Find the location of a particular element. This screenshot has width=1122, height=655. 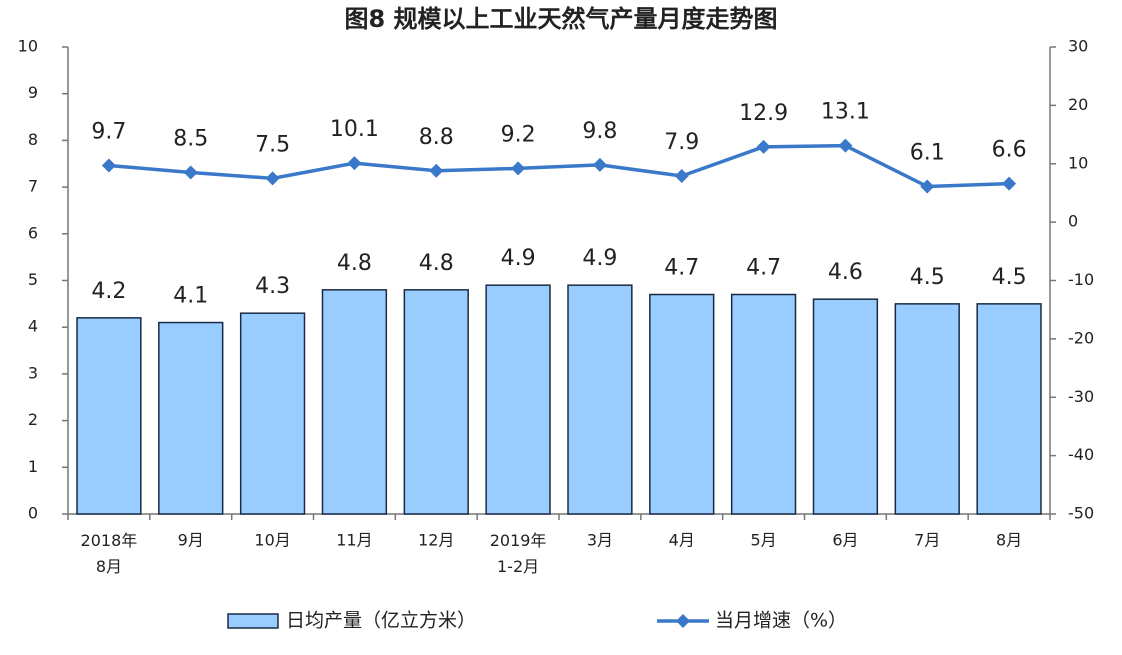

x-tick-label: 12月 is located at coordinates (436, 540).